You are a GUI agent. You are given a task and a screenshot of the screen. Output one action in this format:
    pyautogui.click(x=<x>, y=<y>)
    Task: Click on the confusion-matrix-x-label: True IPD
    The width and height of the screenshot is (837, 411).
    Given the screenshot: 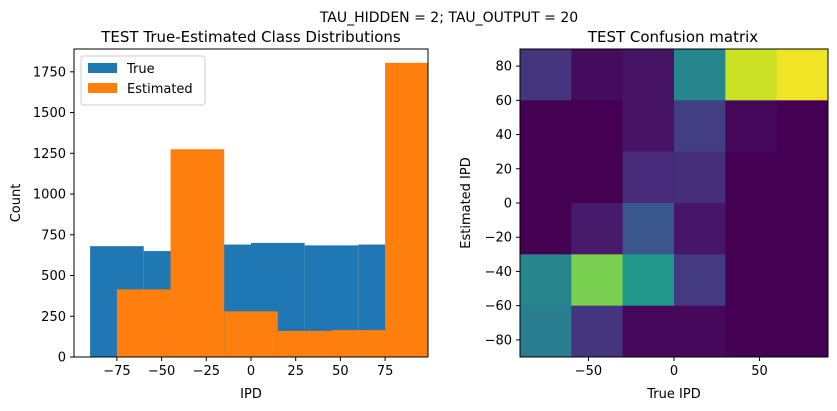 What is the action you would take?
    pyautogui.click(x=673, y=394)
    